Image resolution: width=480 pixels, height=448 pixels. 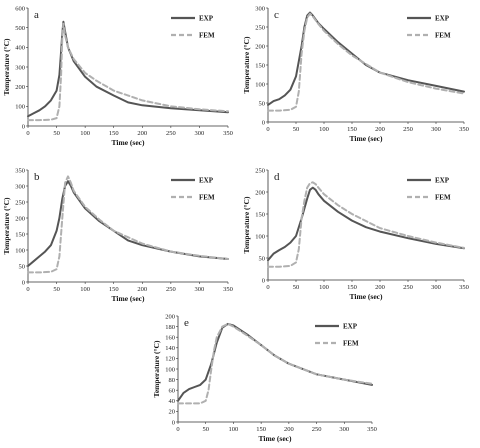 I want to click on panel-letter: d, so click(x=277, y=177).